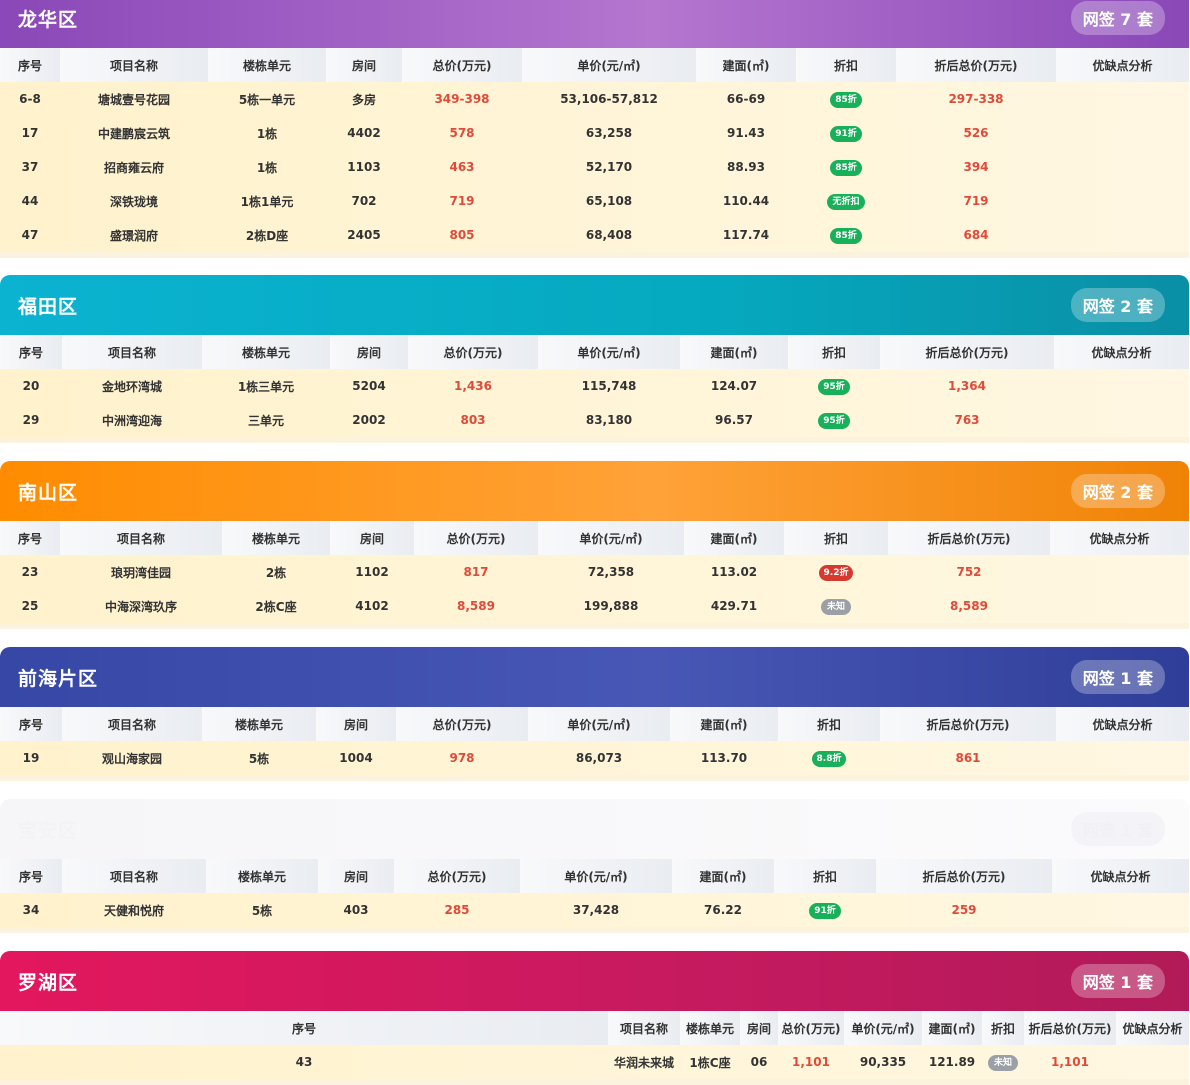  I want to click on cell-area: 113.02, so click(734, 572).